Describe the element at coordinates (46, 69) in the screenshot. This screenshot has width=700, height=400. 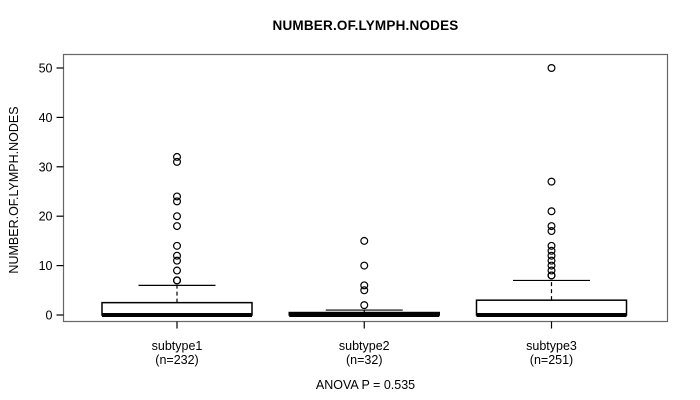
I see `y-tick-label: 50` at that location.